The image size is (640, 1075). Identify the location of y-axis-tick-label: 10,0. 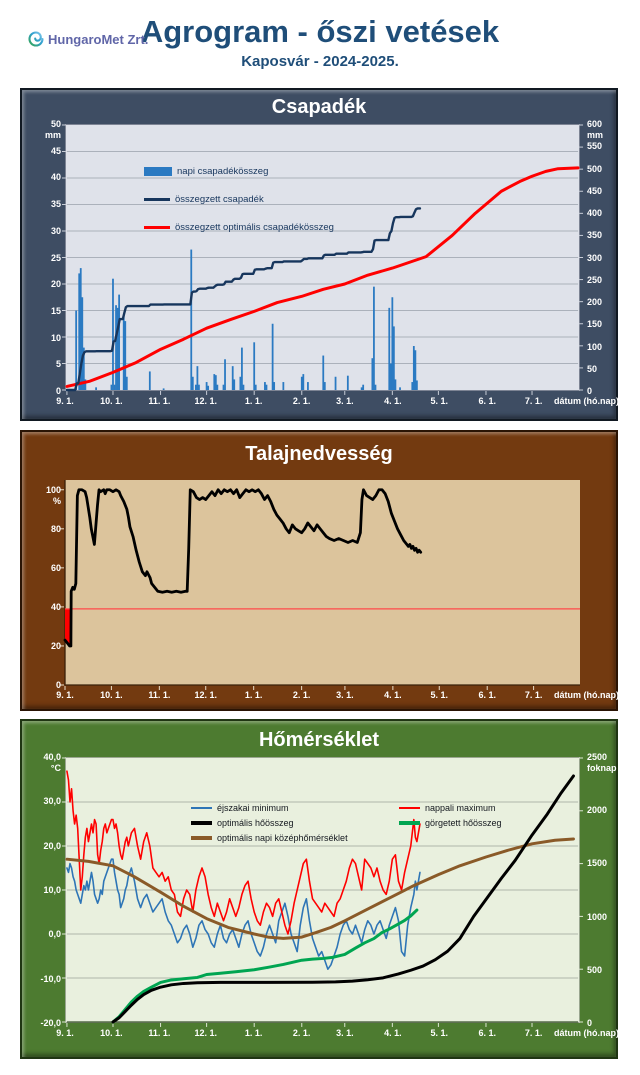
(52, 890).